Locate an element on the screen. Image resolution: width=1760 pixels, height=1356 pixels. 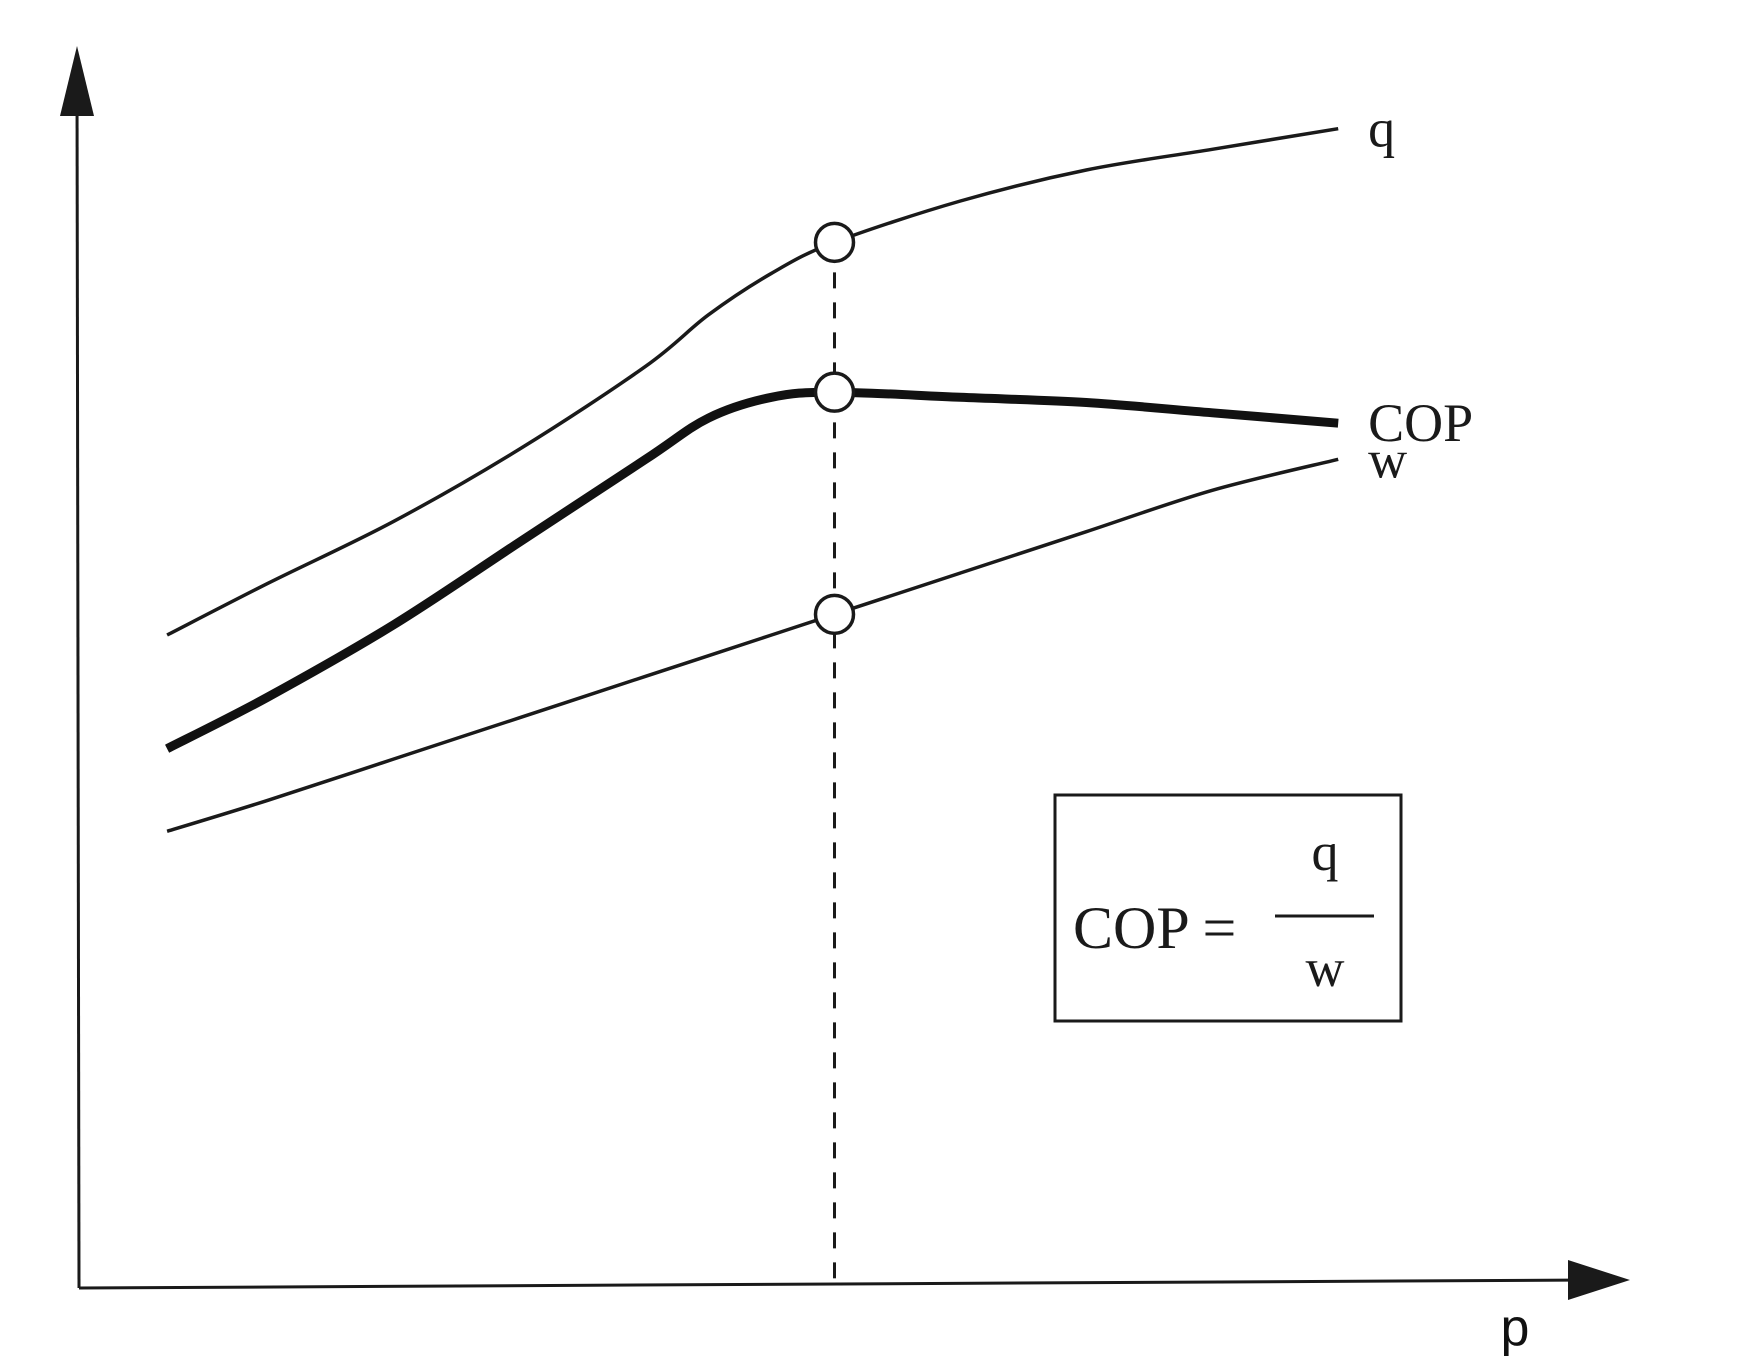
series-label-cop: COP is located at coordinates (1420, 423).